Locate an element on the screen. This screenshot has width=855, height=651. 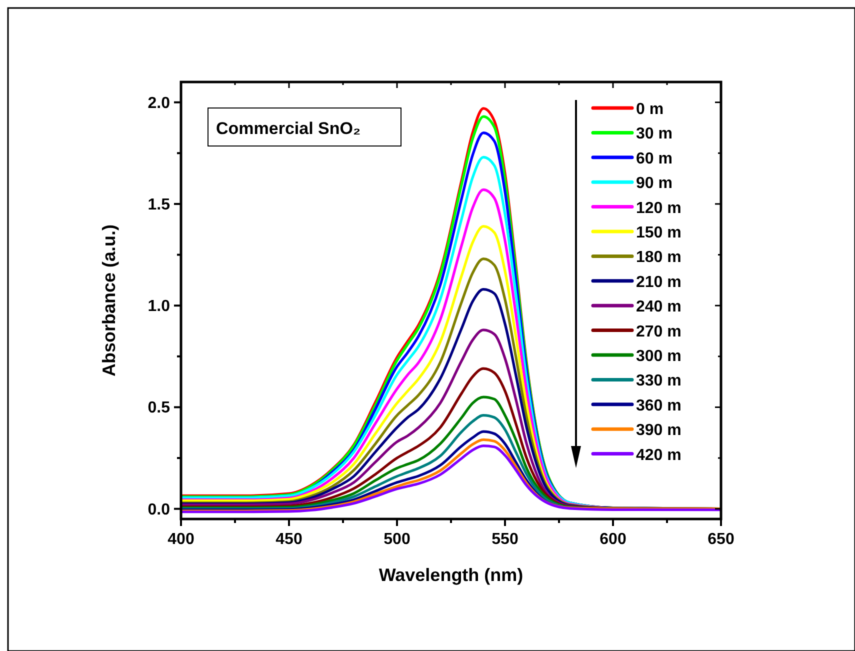
x-tick-label: 650 is located at coordinates (721, 539).